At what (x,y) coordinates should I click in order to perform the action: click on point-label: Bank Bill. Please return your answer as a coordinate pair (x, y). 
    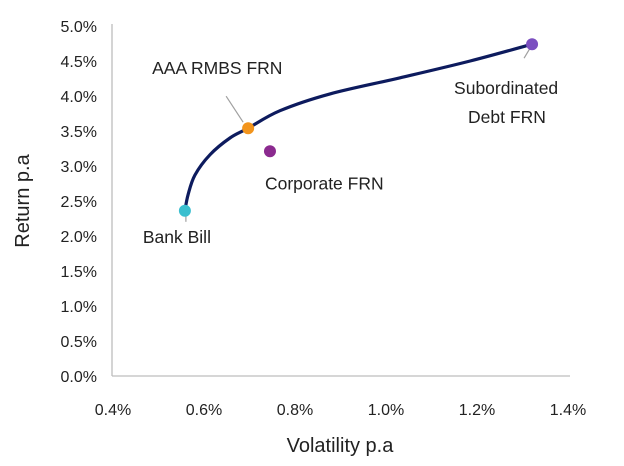
    Looking at the image, I should click on (177, 237).